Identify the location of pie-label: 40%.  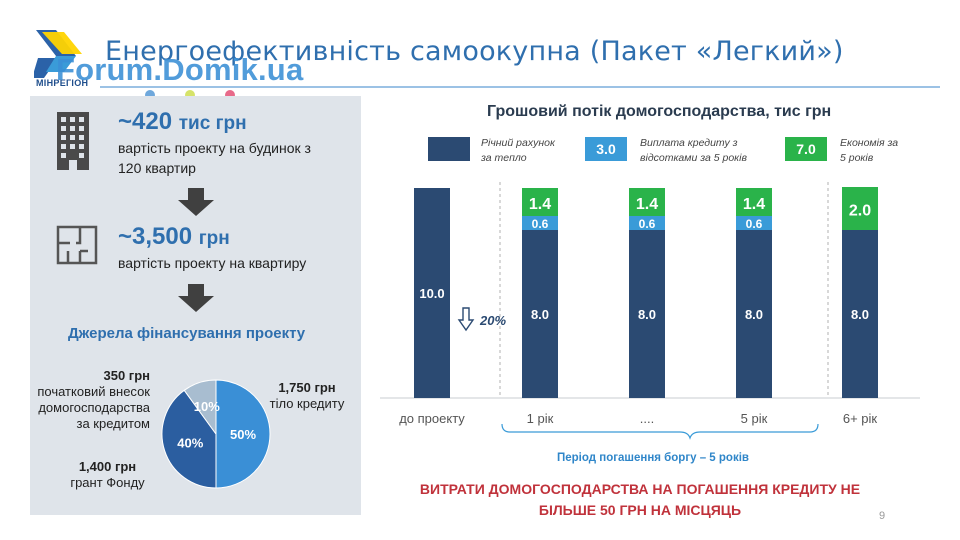
(190, 442).